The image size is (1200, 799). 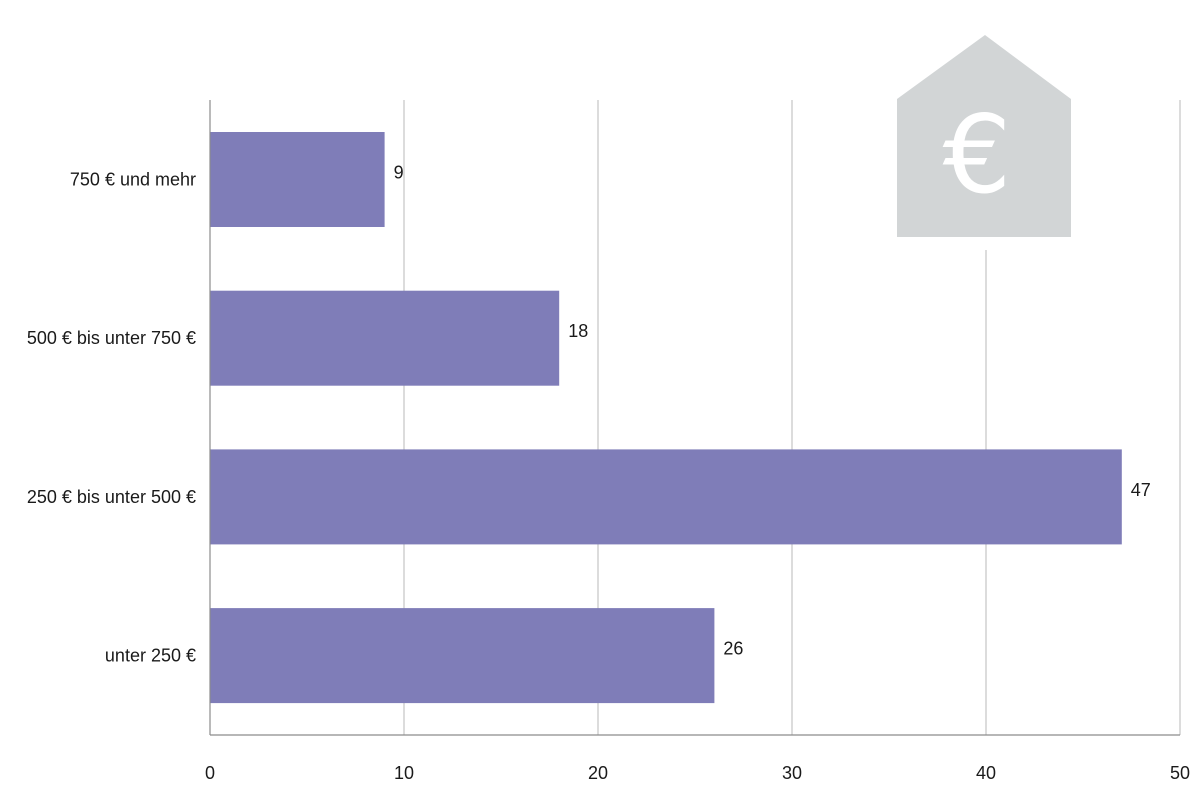 What do you see at coordinates (111, 497) in the screenshot?
I see `category-label-2: 250 € bis unter 500 €` at bounding box center [111, 497].